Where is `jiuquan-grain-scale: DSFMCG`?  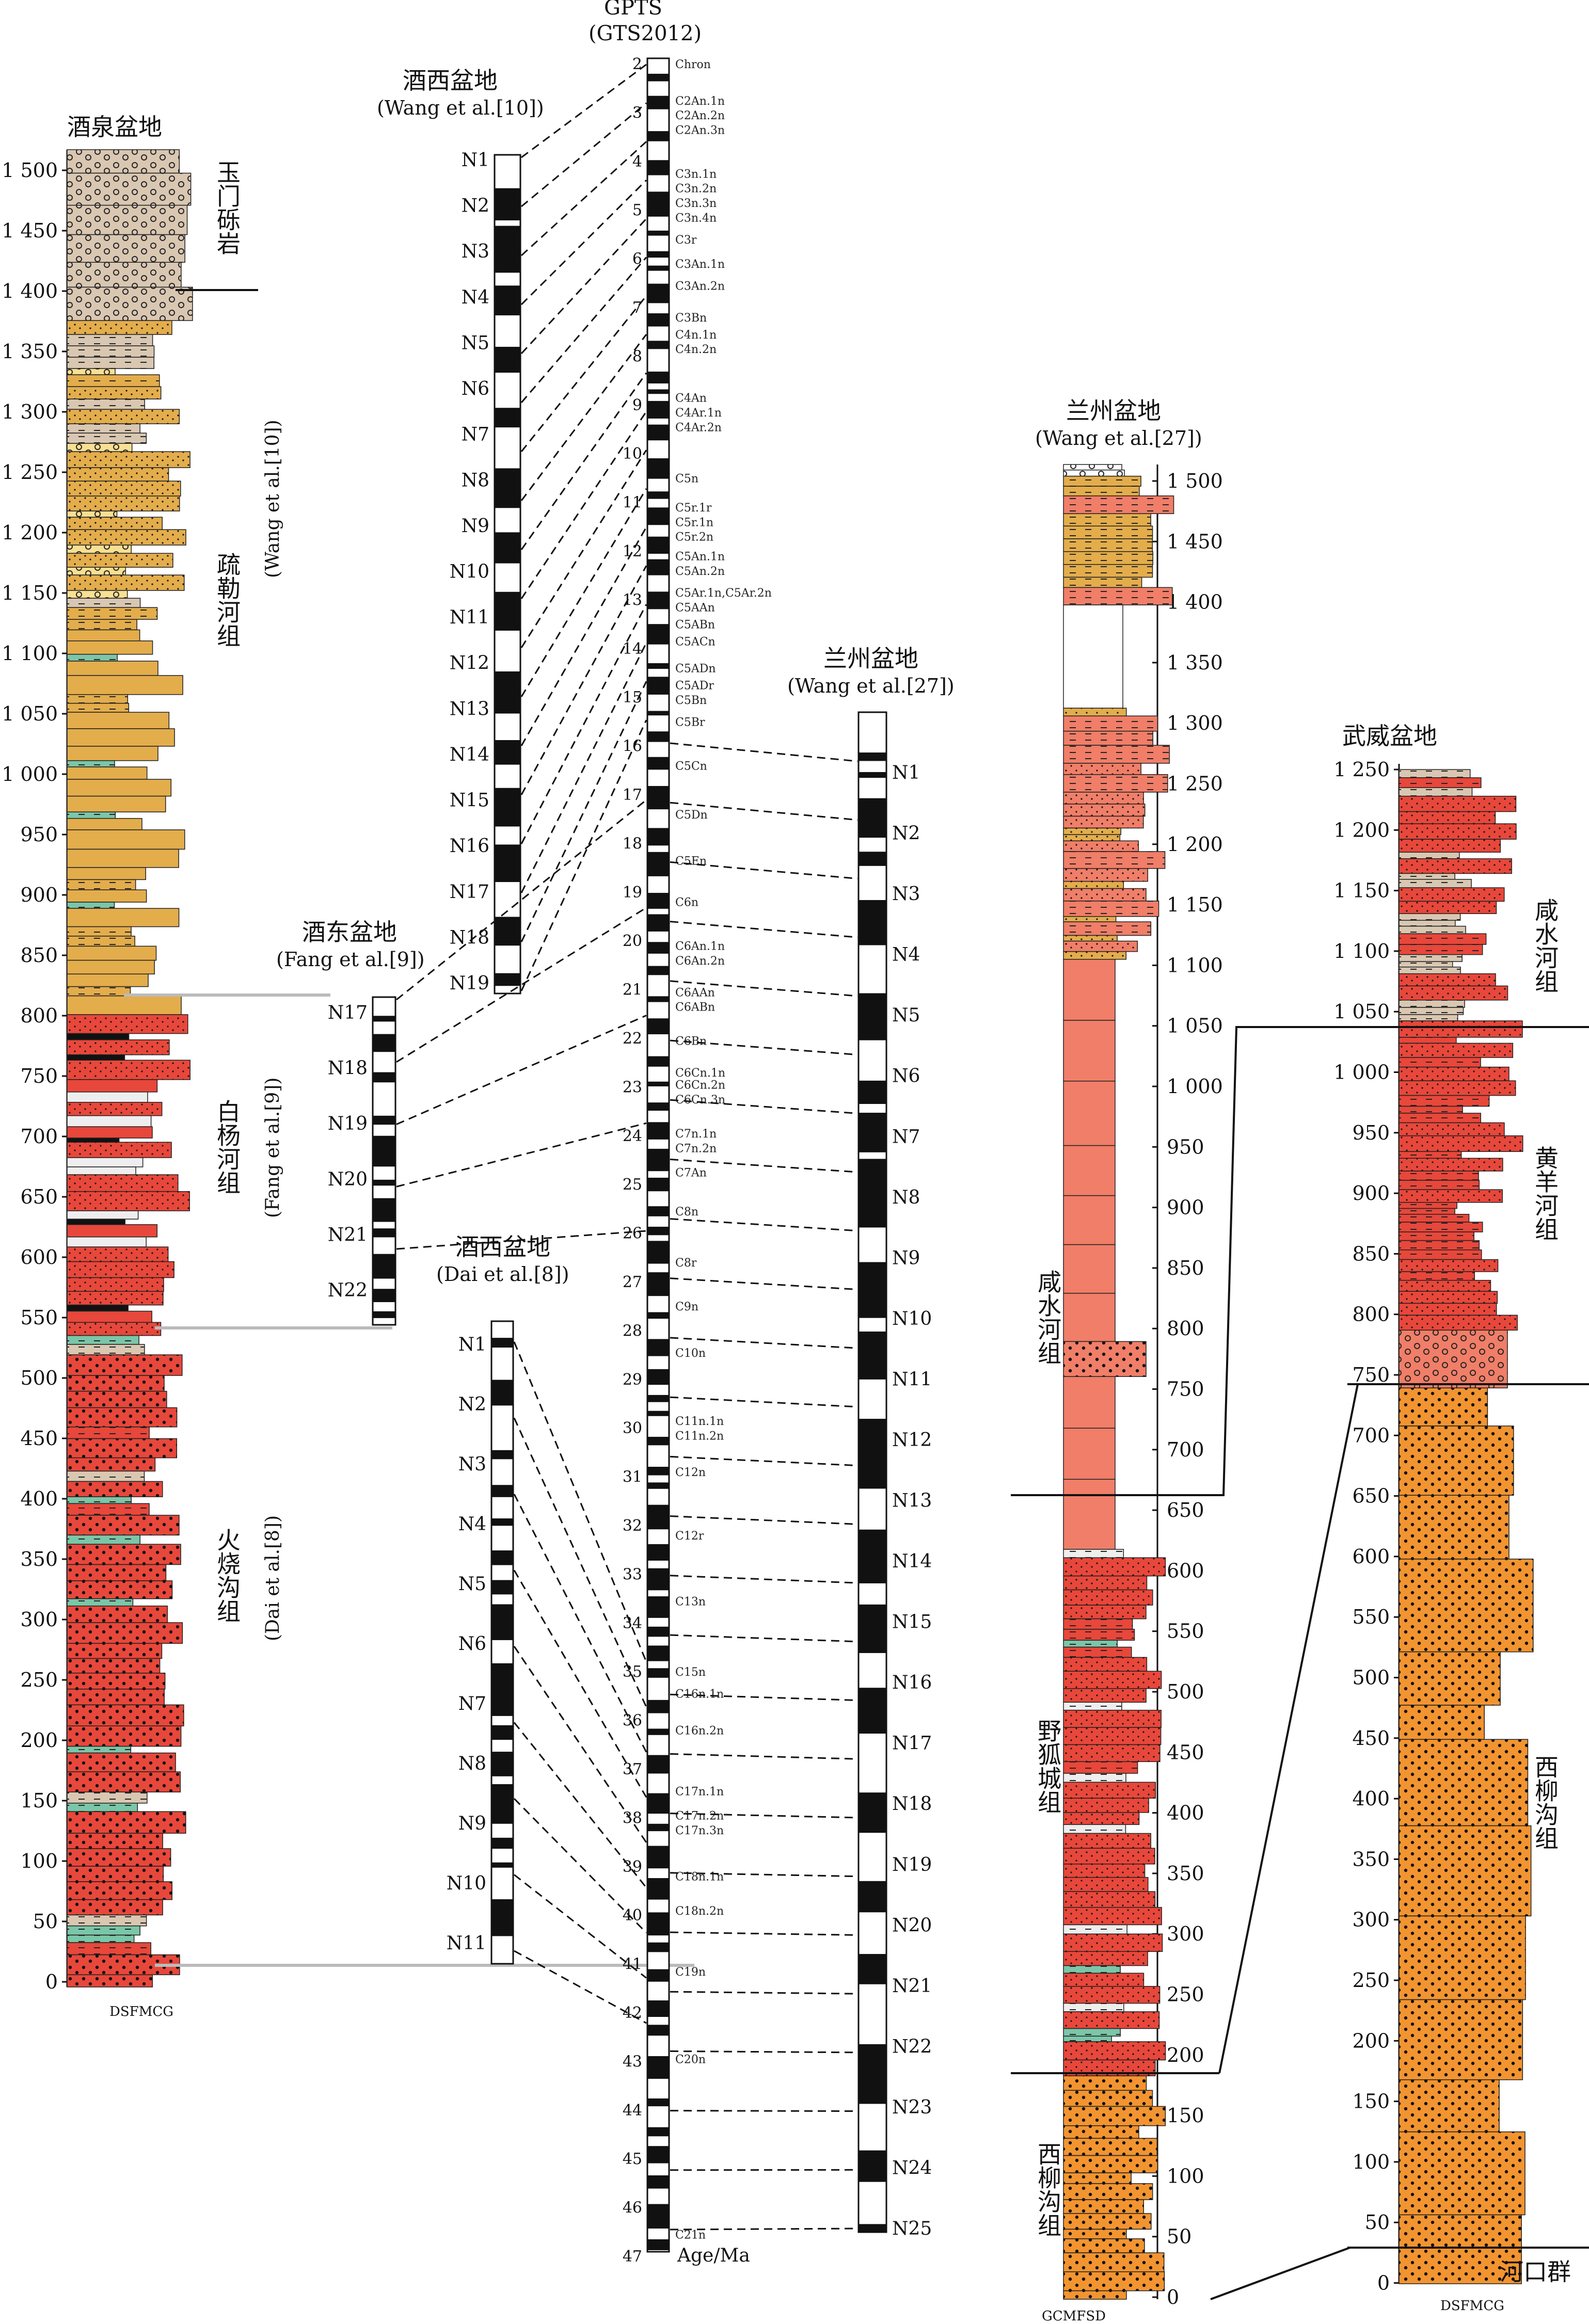 jiuquan-grain-scale: DSFMCG is located at coordinates (141, 2012).